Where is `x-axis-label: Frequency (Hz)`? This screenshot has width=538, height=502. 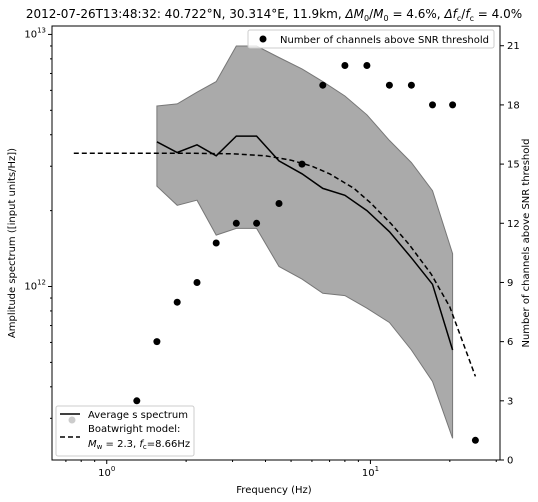 x-axis-label: Frequency (Hz) is located at coordinates (274, 490).